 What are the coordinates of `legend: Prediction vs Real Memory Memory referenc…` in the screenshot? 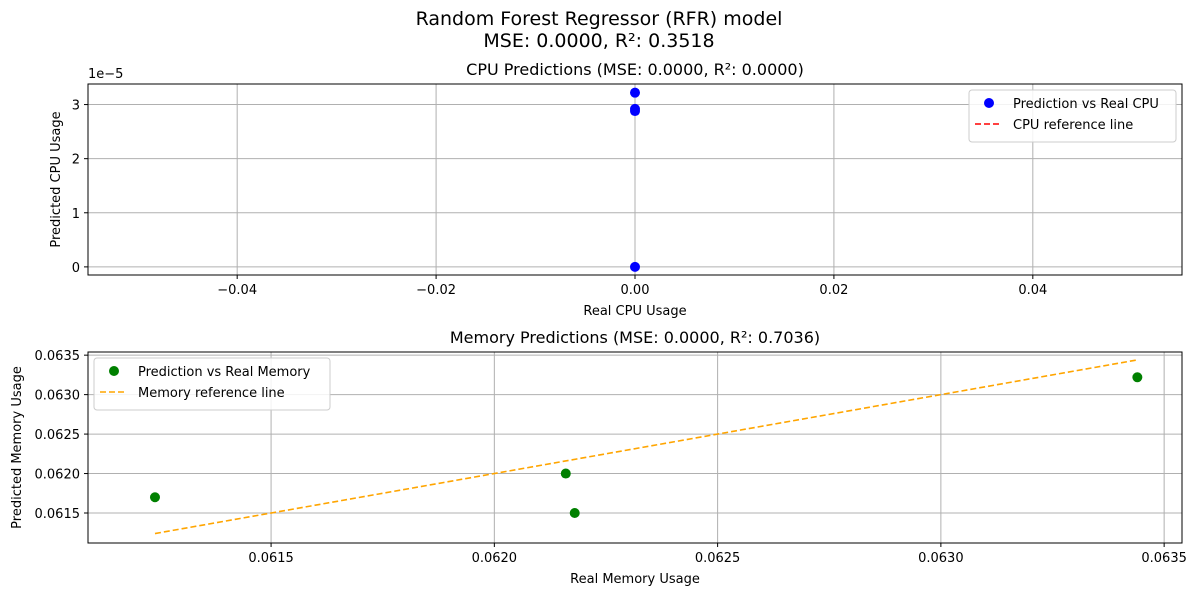 It's located at (212, 384).